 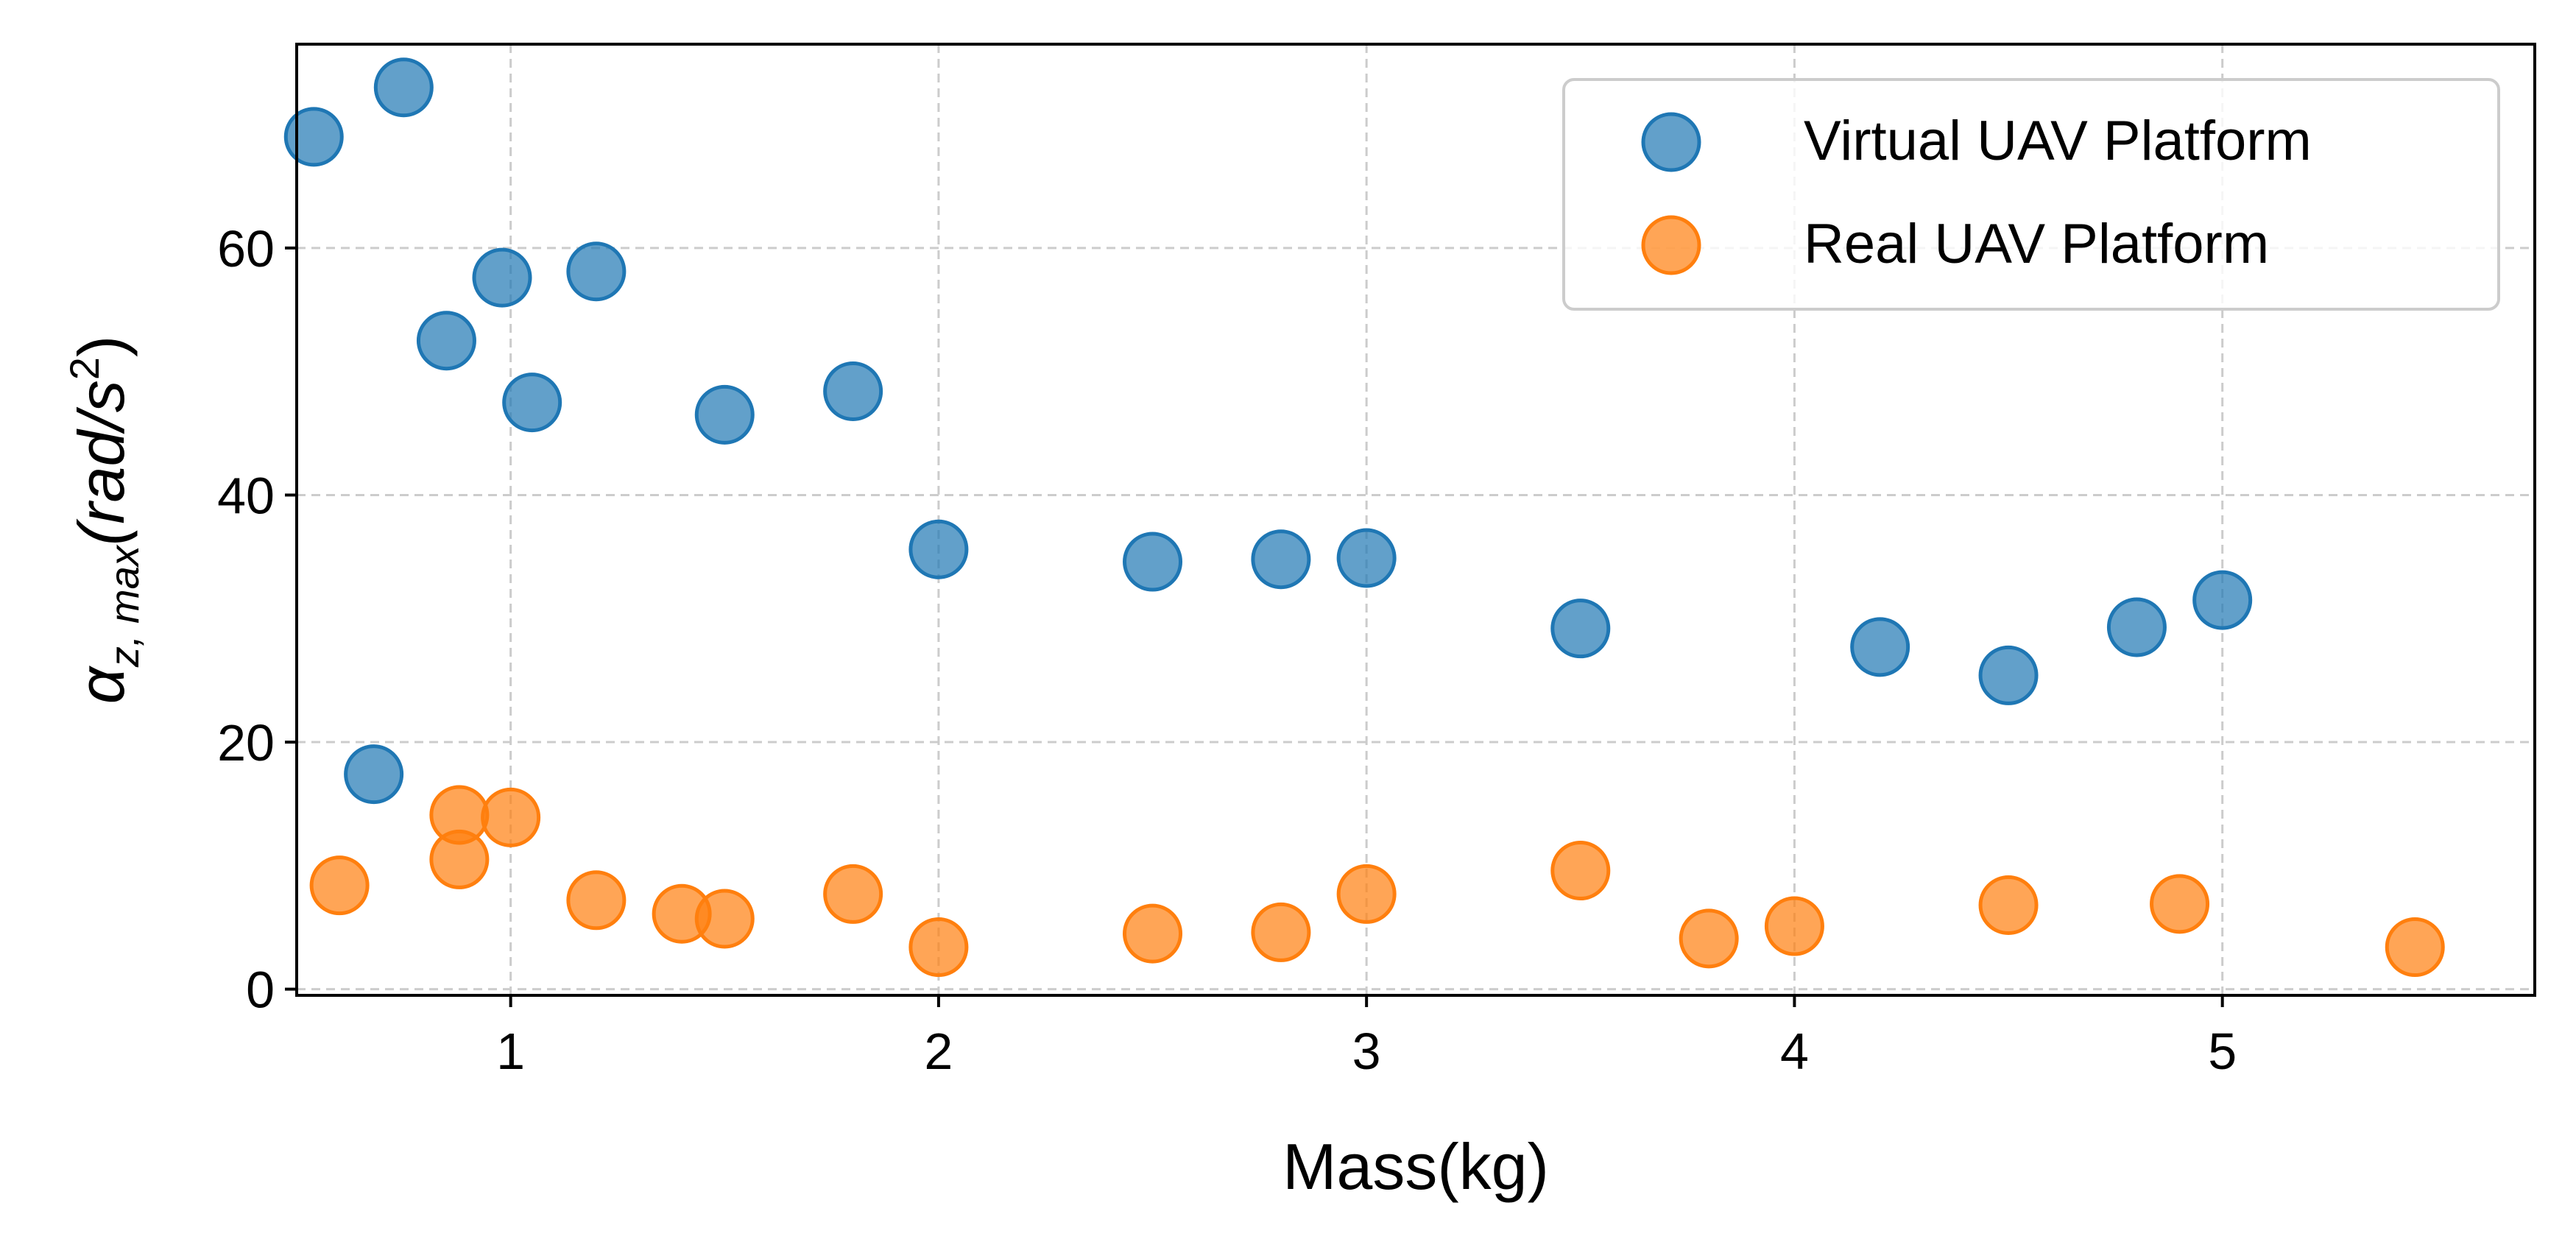 What do you see at coordinates (2222, 1051) in the screenshot?
I see `x-tick-label: 5` at bounding box center [2222, 1051].